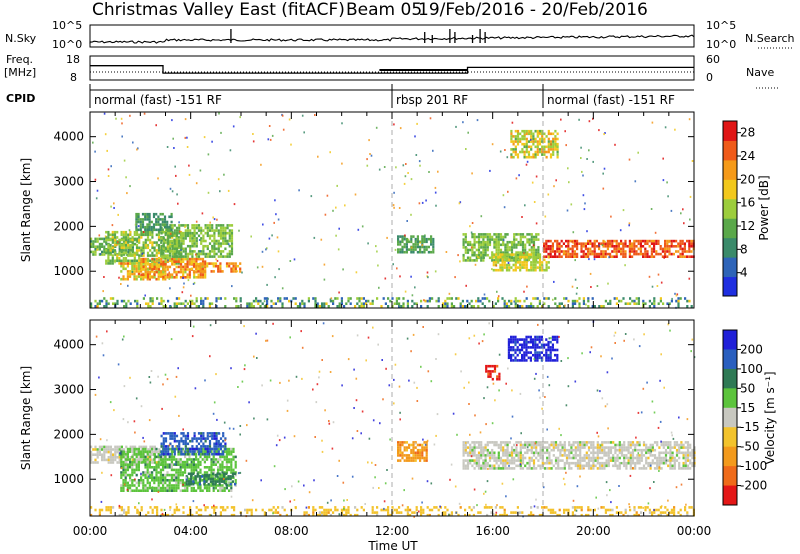 The width and height of the screenshot is (800, 554). What do you see at coordinates (392, 69) in the screenshot?
I see `freq-line` at bounding box center [392, 69].